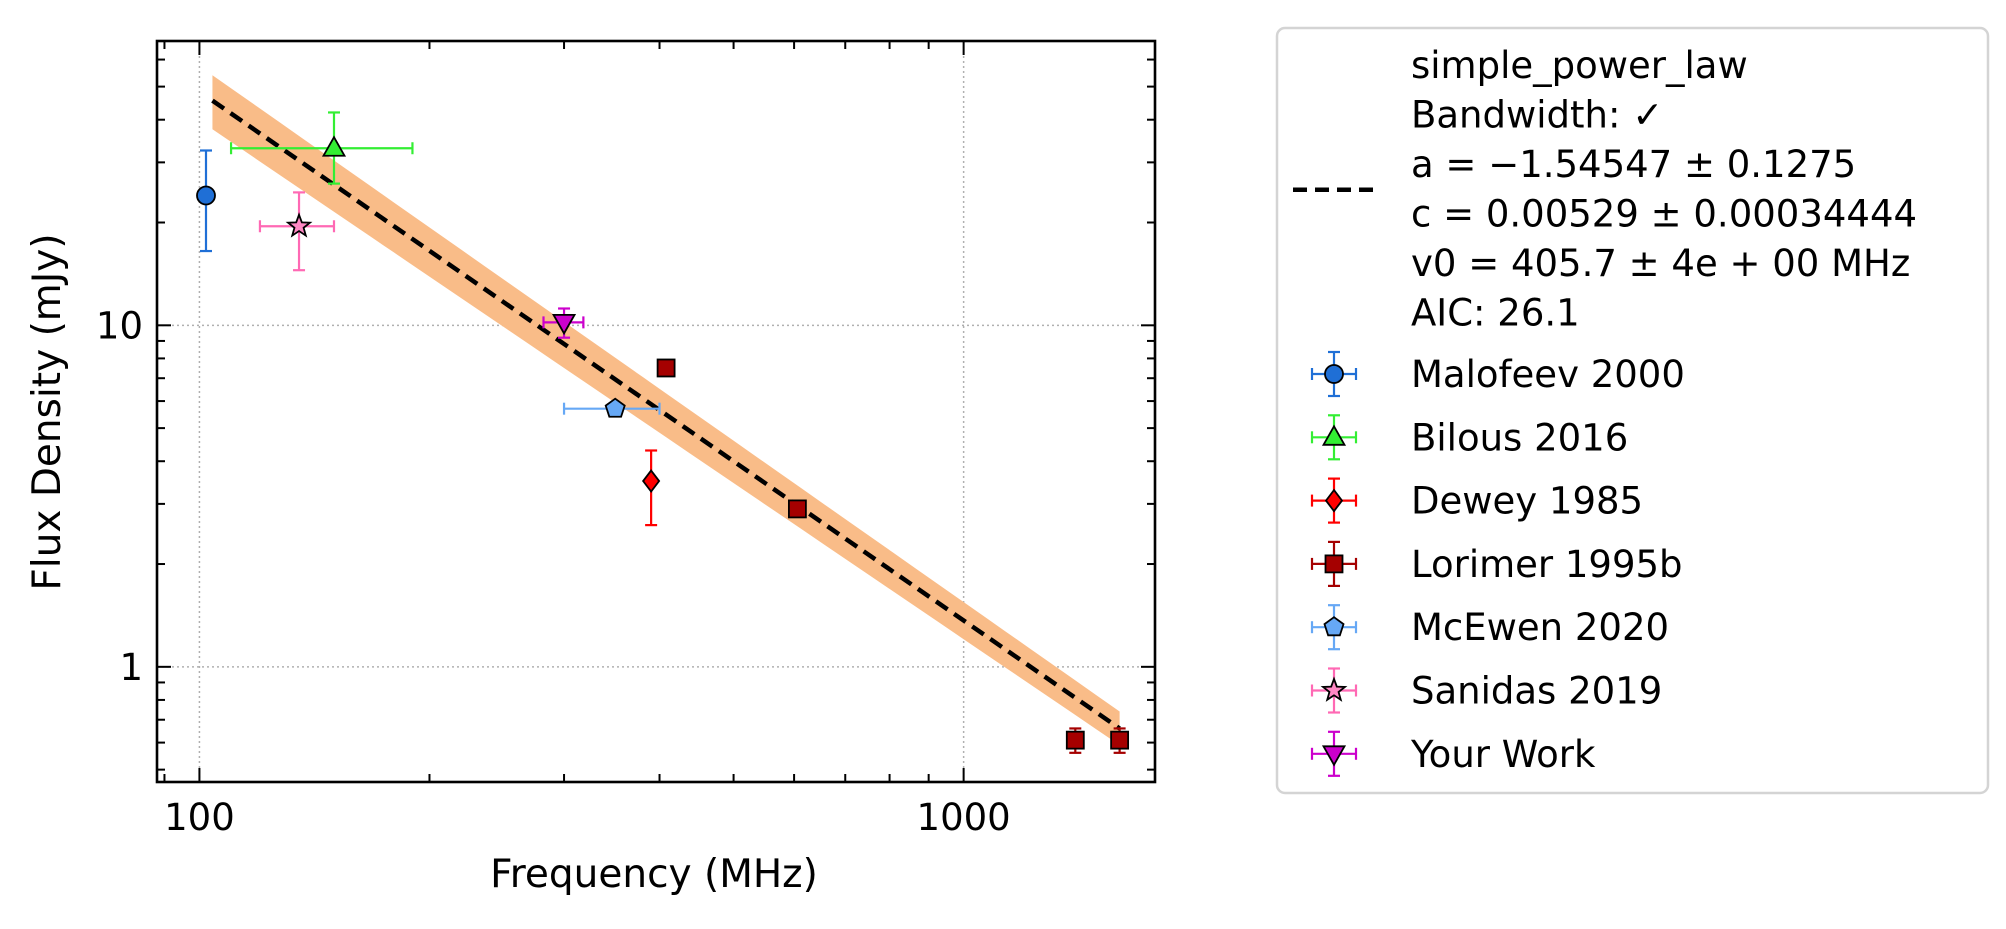 The image size is (2006, 929). I want to click on series-bilous-2016, so click(321, 148).